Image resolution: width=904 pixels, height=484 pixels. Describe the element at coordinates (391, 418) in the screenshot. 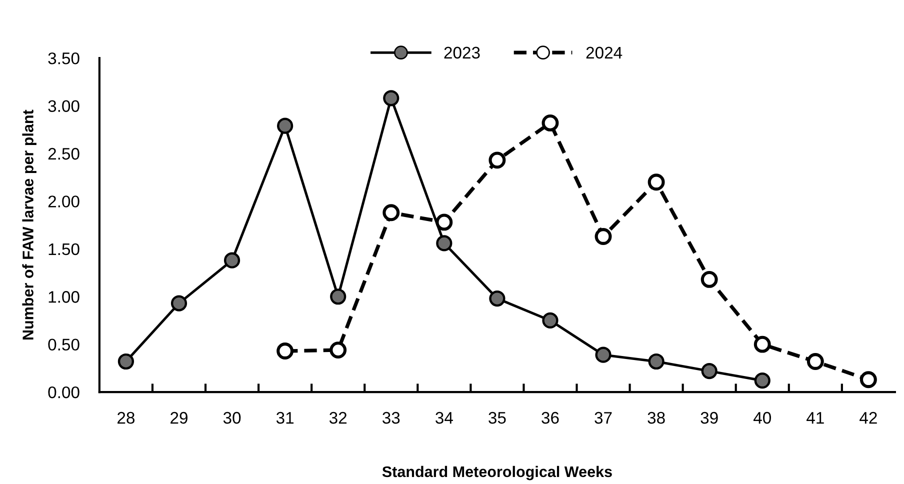

I see `x-tick-label: 33` at that location.